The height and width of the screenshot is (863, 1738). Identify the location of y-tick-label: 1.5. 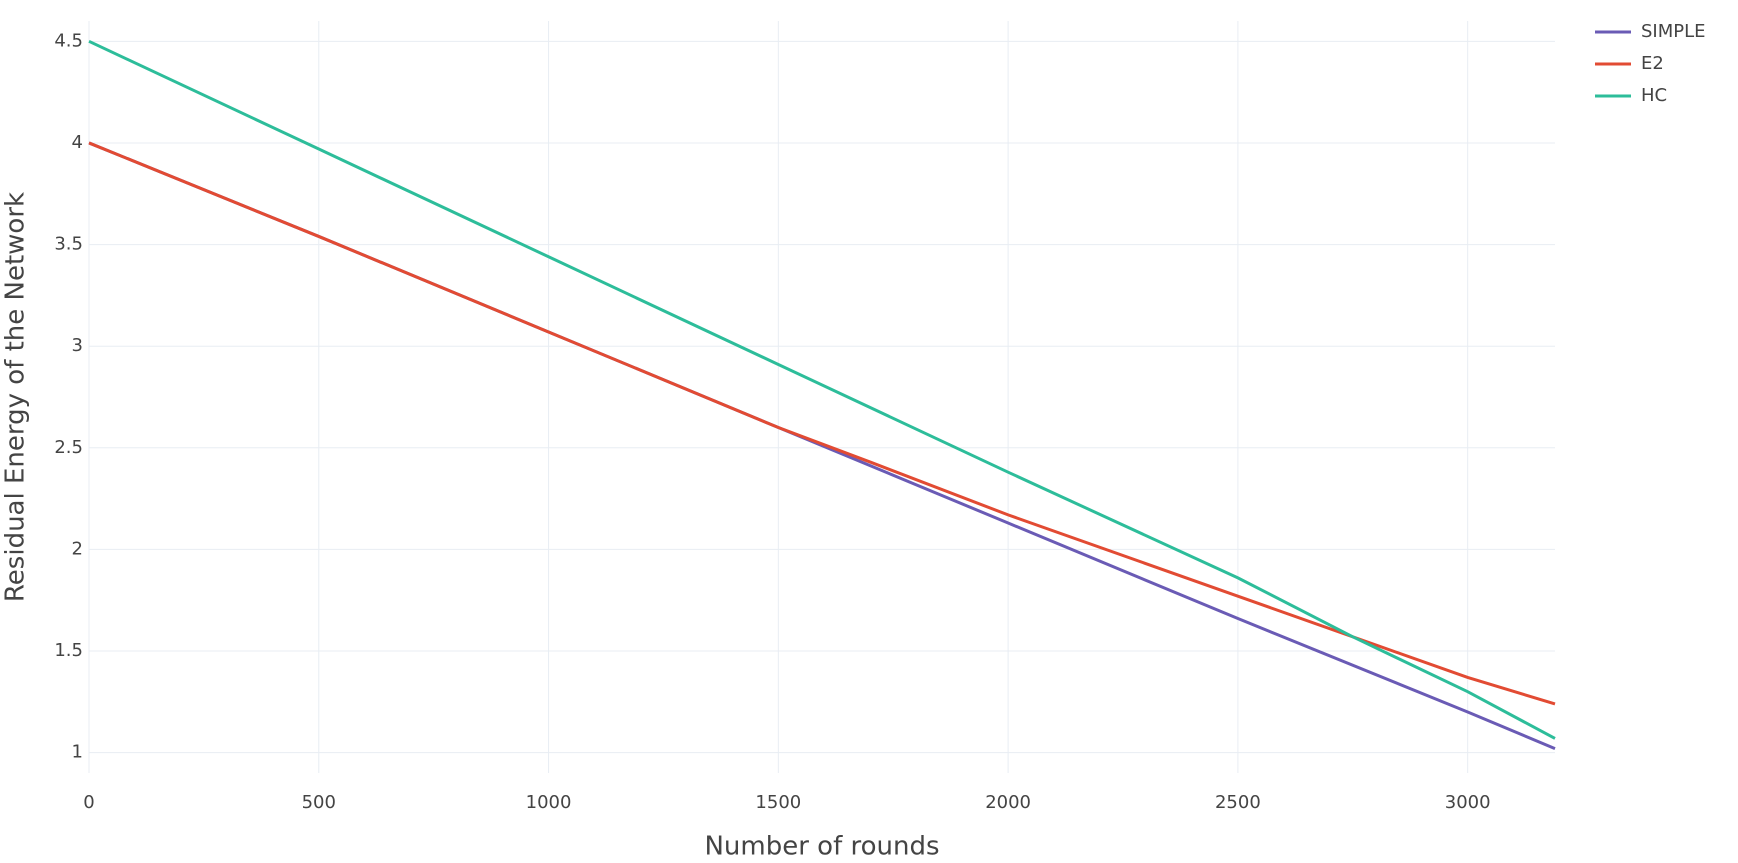
(68, 650).